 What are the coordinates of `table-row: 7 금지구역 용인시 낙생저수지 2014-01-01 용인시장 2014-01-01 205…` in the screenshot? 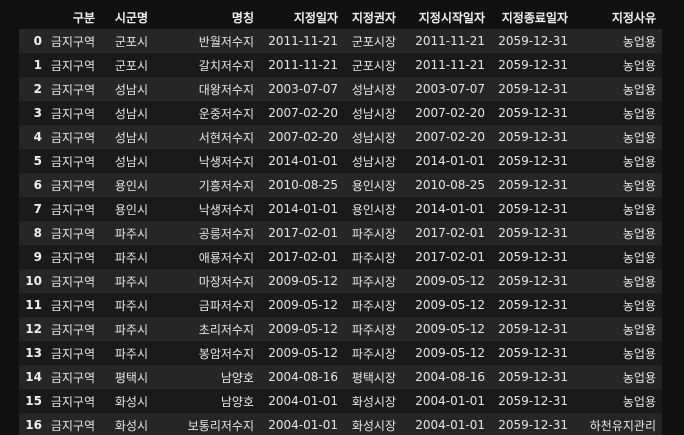 It's located at (340, 209).